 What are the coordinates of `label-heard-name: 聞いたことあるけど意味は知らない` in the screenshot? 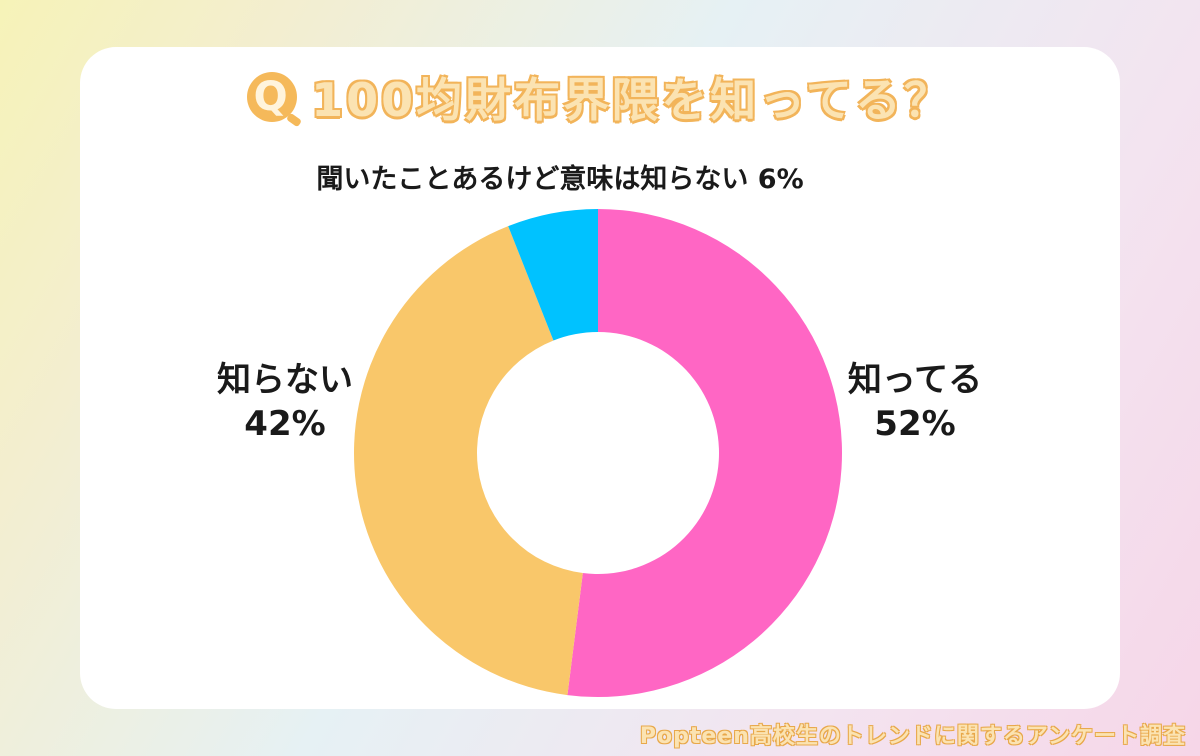 It's located at (532, 179).